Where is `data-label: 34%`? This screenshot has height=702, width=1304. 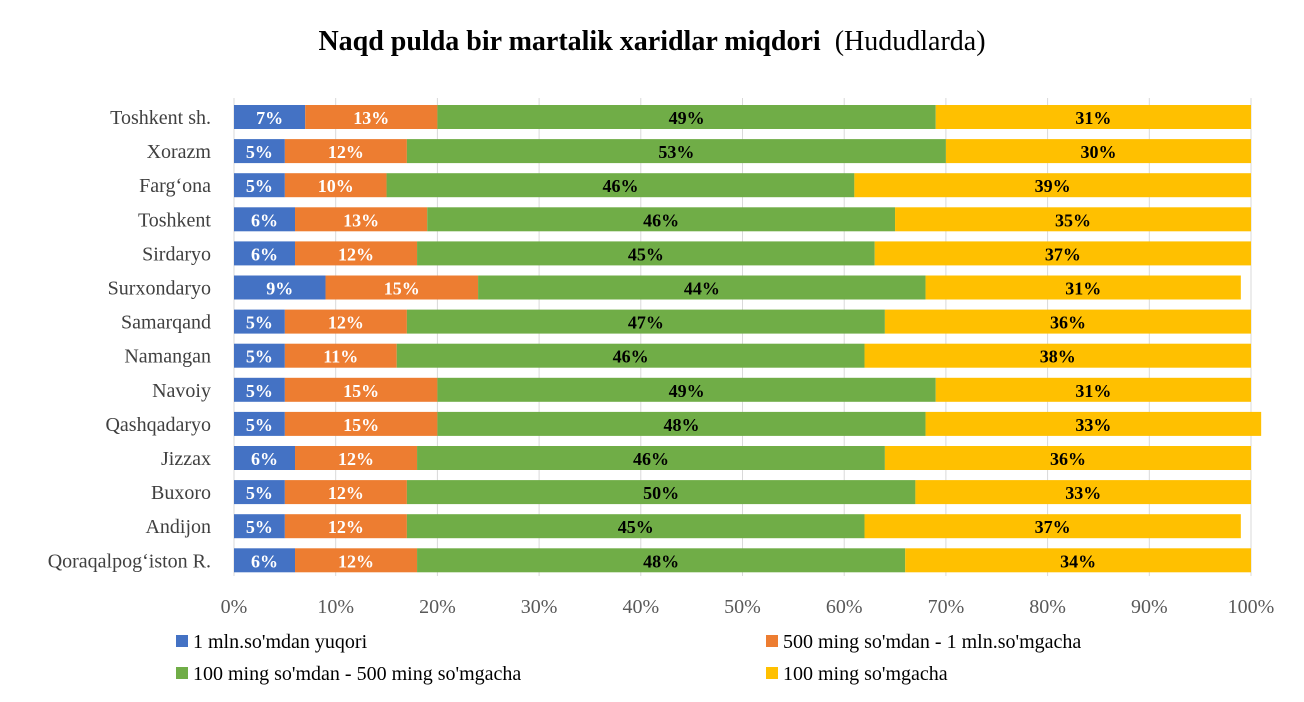
data-label: 34% is located at coordinates (1078, 561).